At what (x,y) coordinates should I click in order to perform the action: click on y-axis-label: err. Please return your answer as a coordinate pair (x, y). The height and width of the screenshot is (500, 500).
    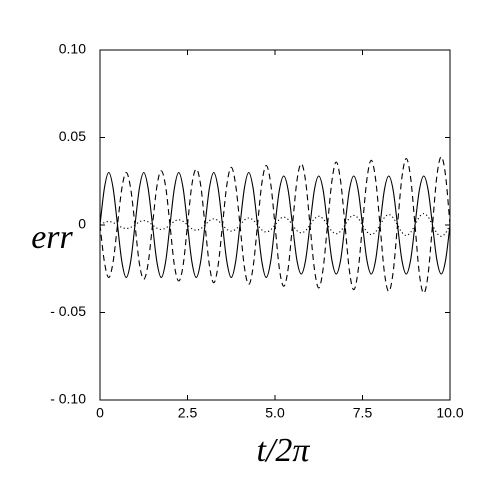
    Looking at the image, I should click on (52, 237).